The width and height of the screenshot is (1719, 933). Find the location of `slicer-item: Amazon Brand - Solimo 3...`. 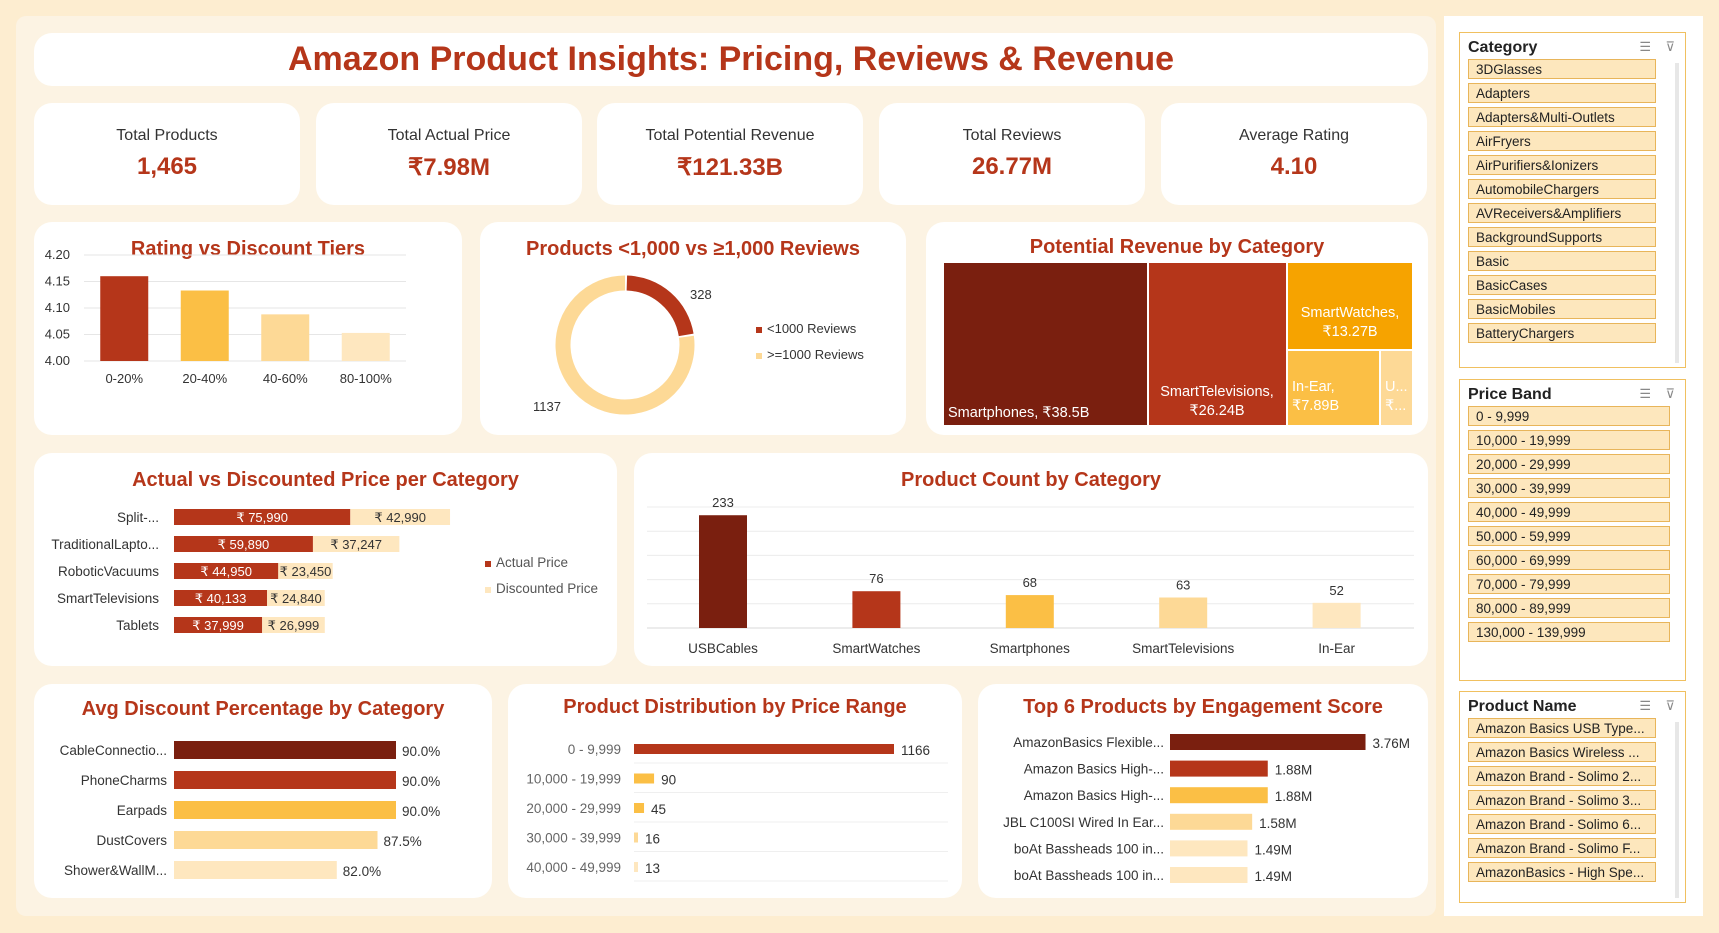

slicer-item: Amazon Brand - Solimo 3... is located at coordinates (1562, 800).